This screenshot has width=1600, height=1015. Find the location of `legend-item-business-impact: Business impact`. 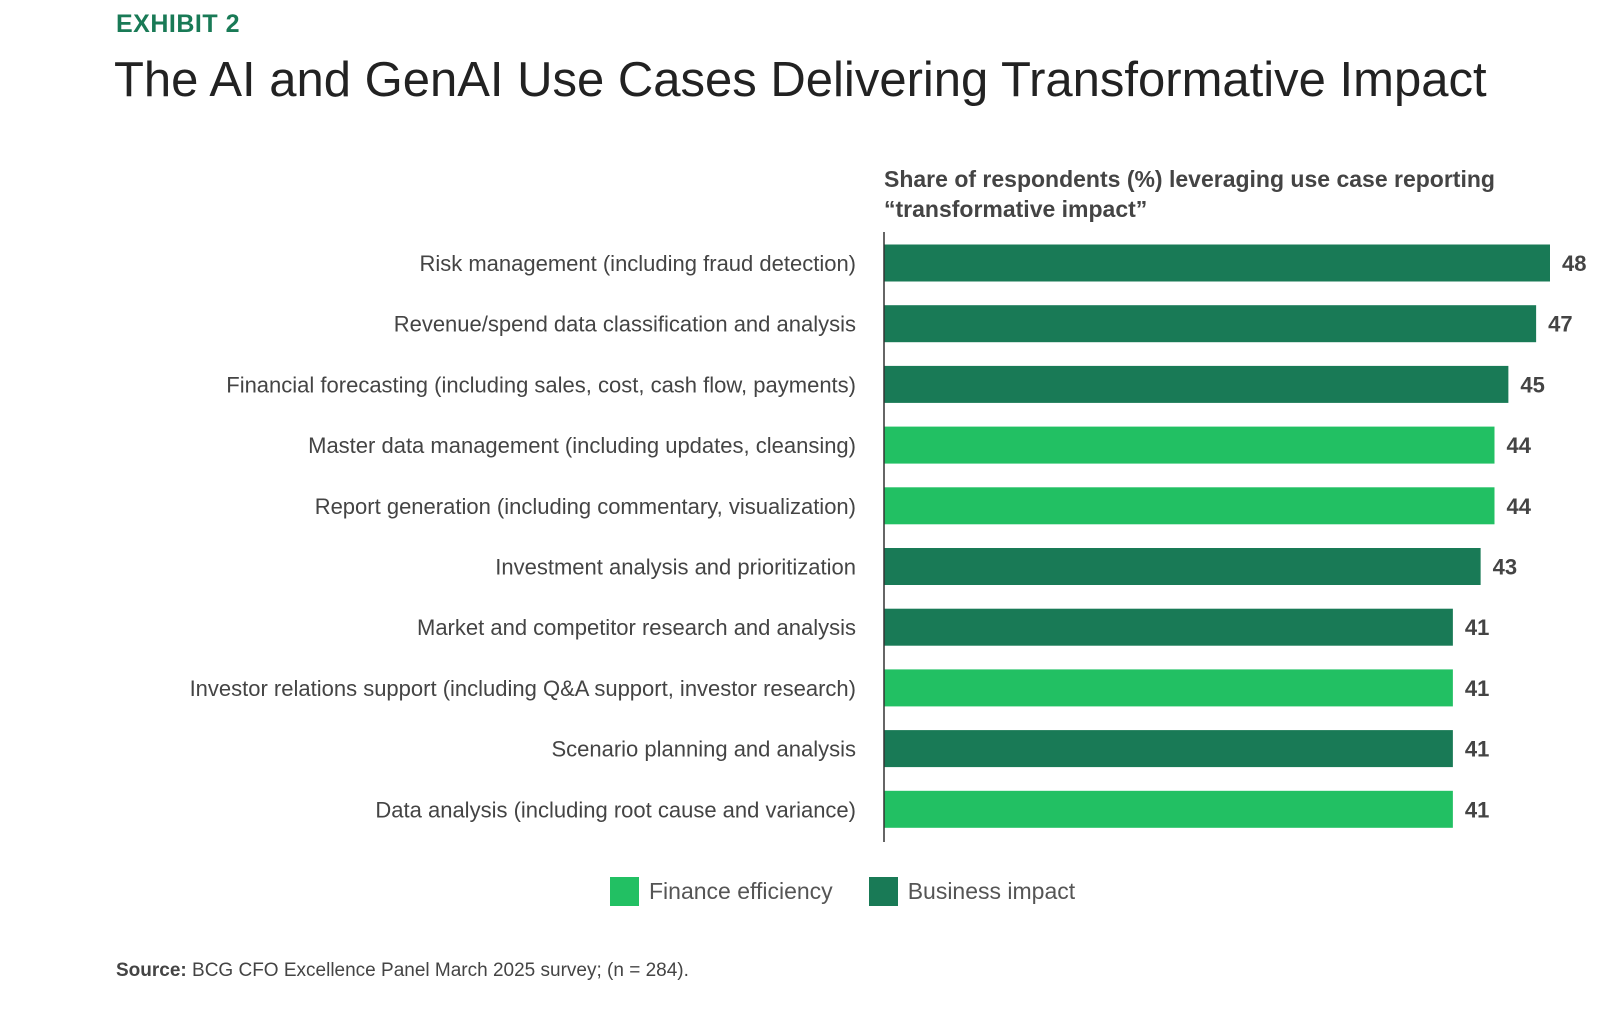

legend-item-business-impact: Business impact is located at coordinates (972, 891).